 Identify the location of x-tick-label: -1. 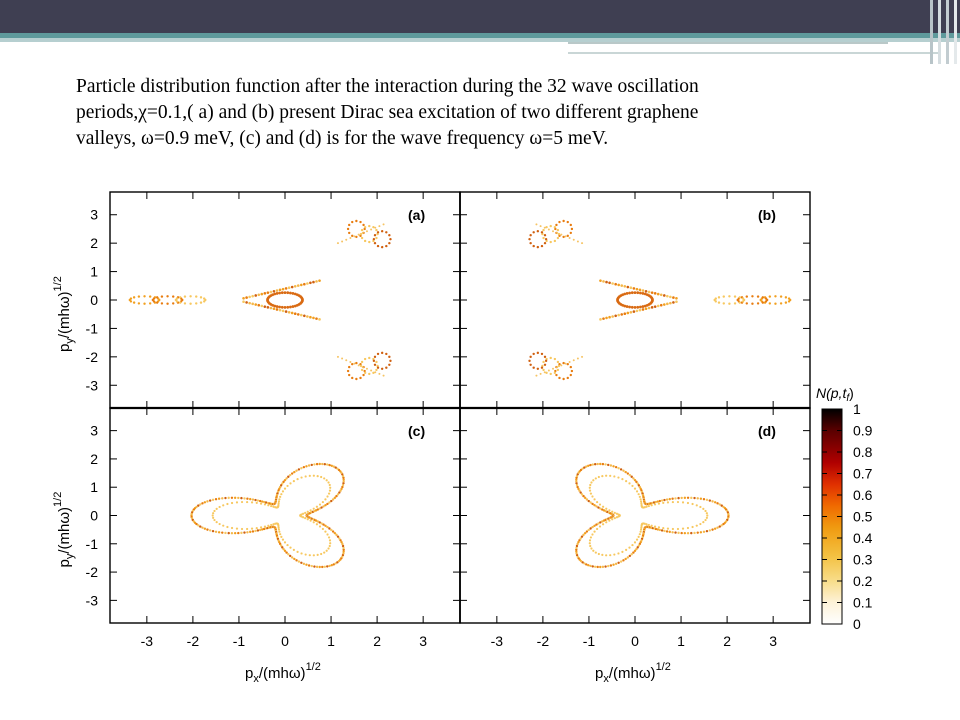
(589, 641).